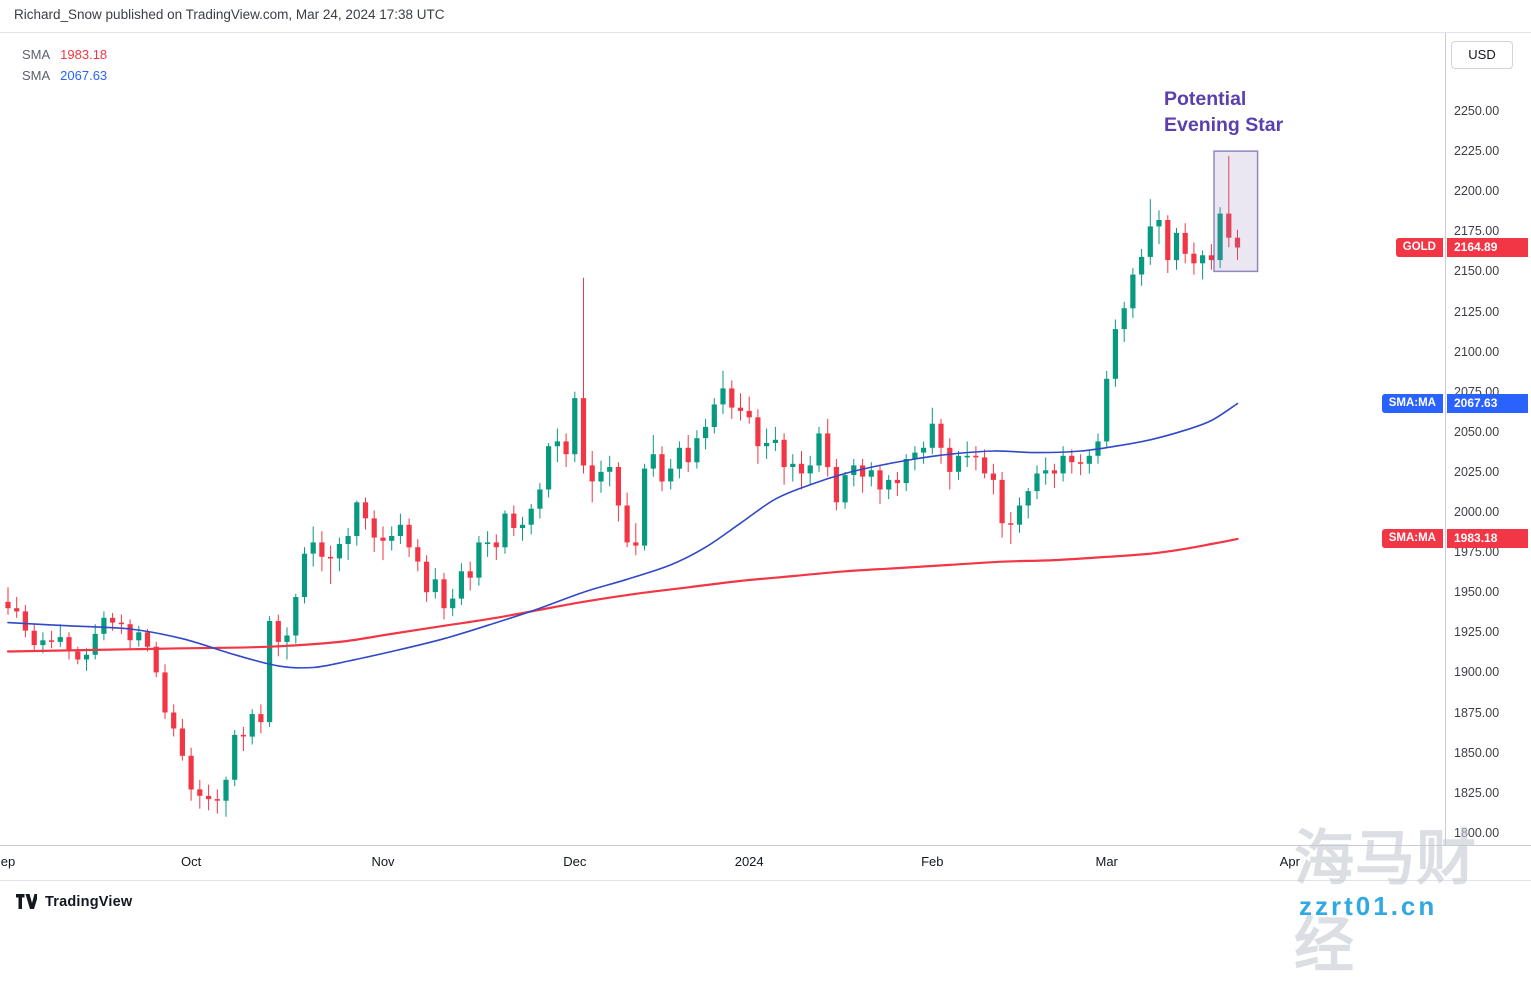 Image resolution: width=1531 pixels, height=984 pixels. I want to click on annotation-line1: Potential, so click(1205, 99).